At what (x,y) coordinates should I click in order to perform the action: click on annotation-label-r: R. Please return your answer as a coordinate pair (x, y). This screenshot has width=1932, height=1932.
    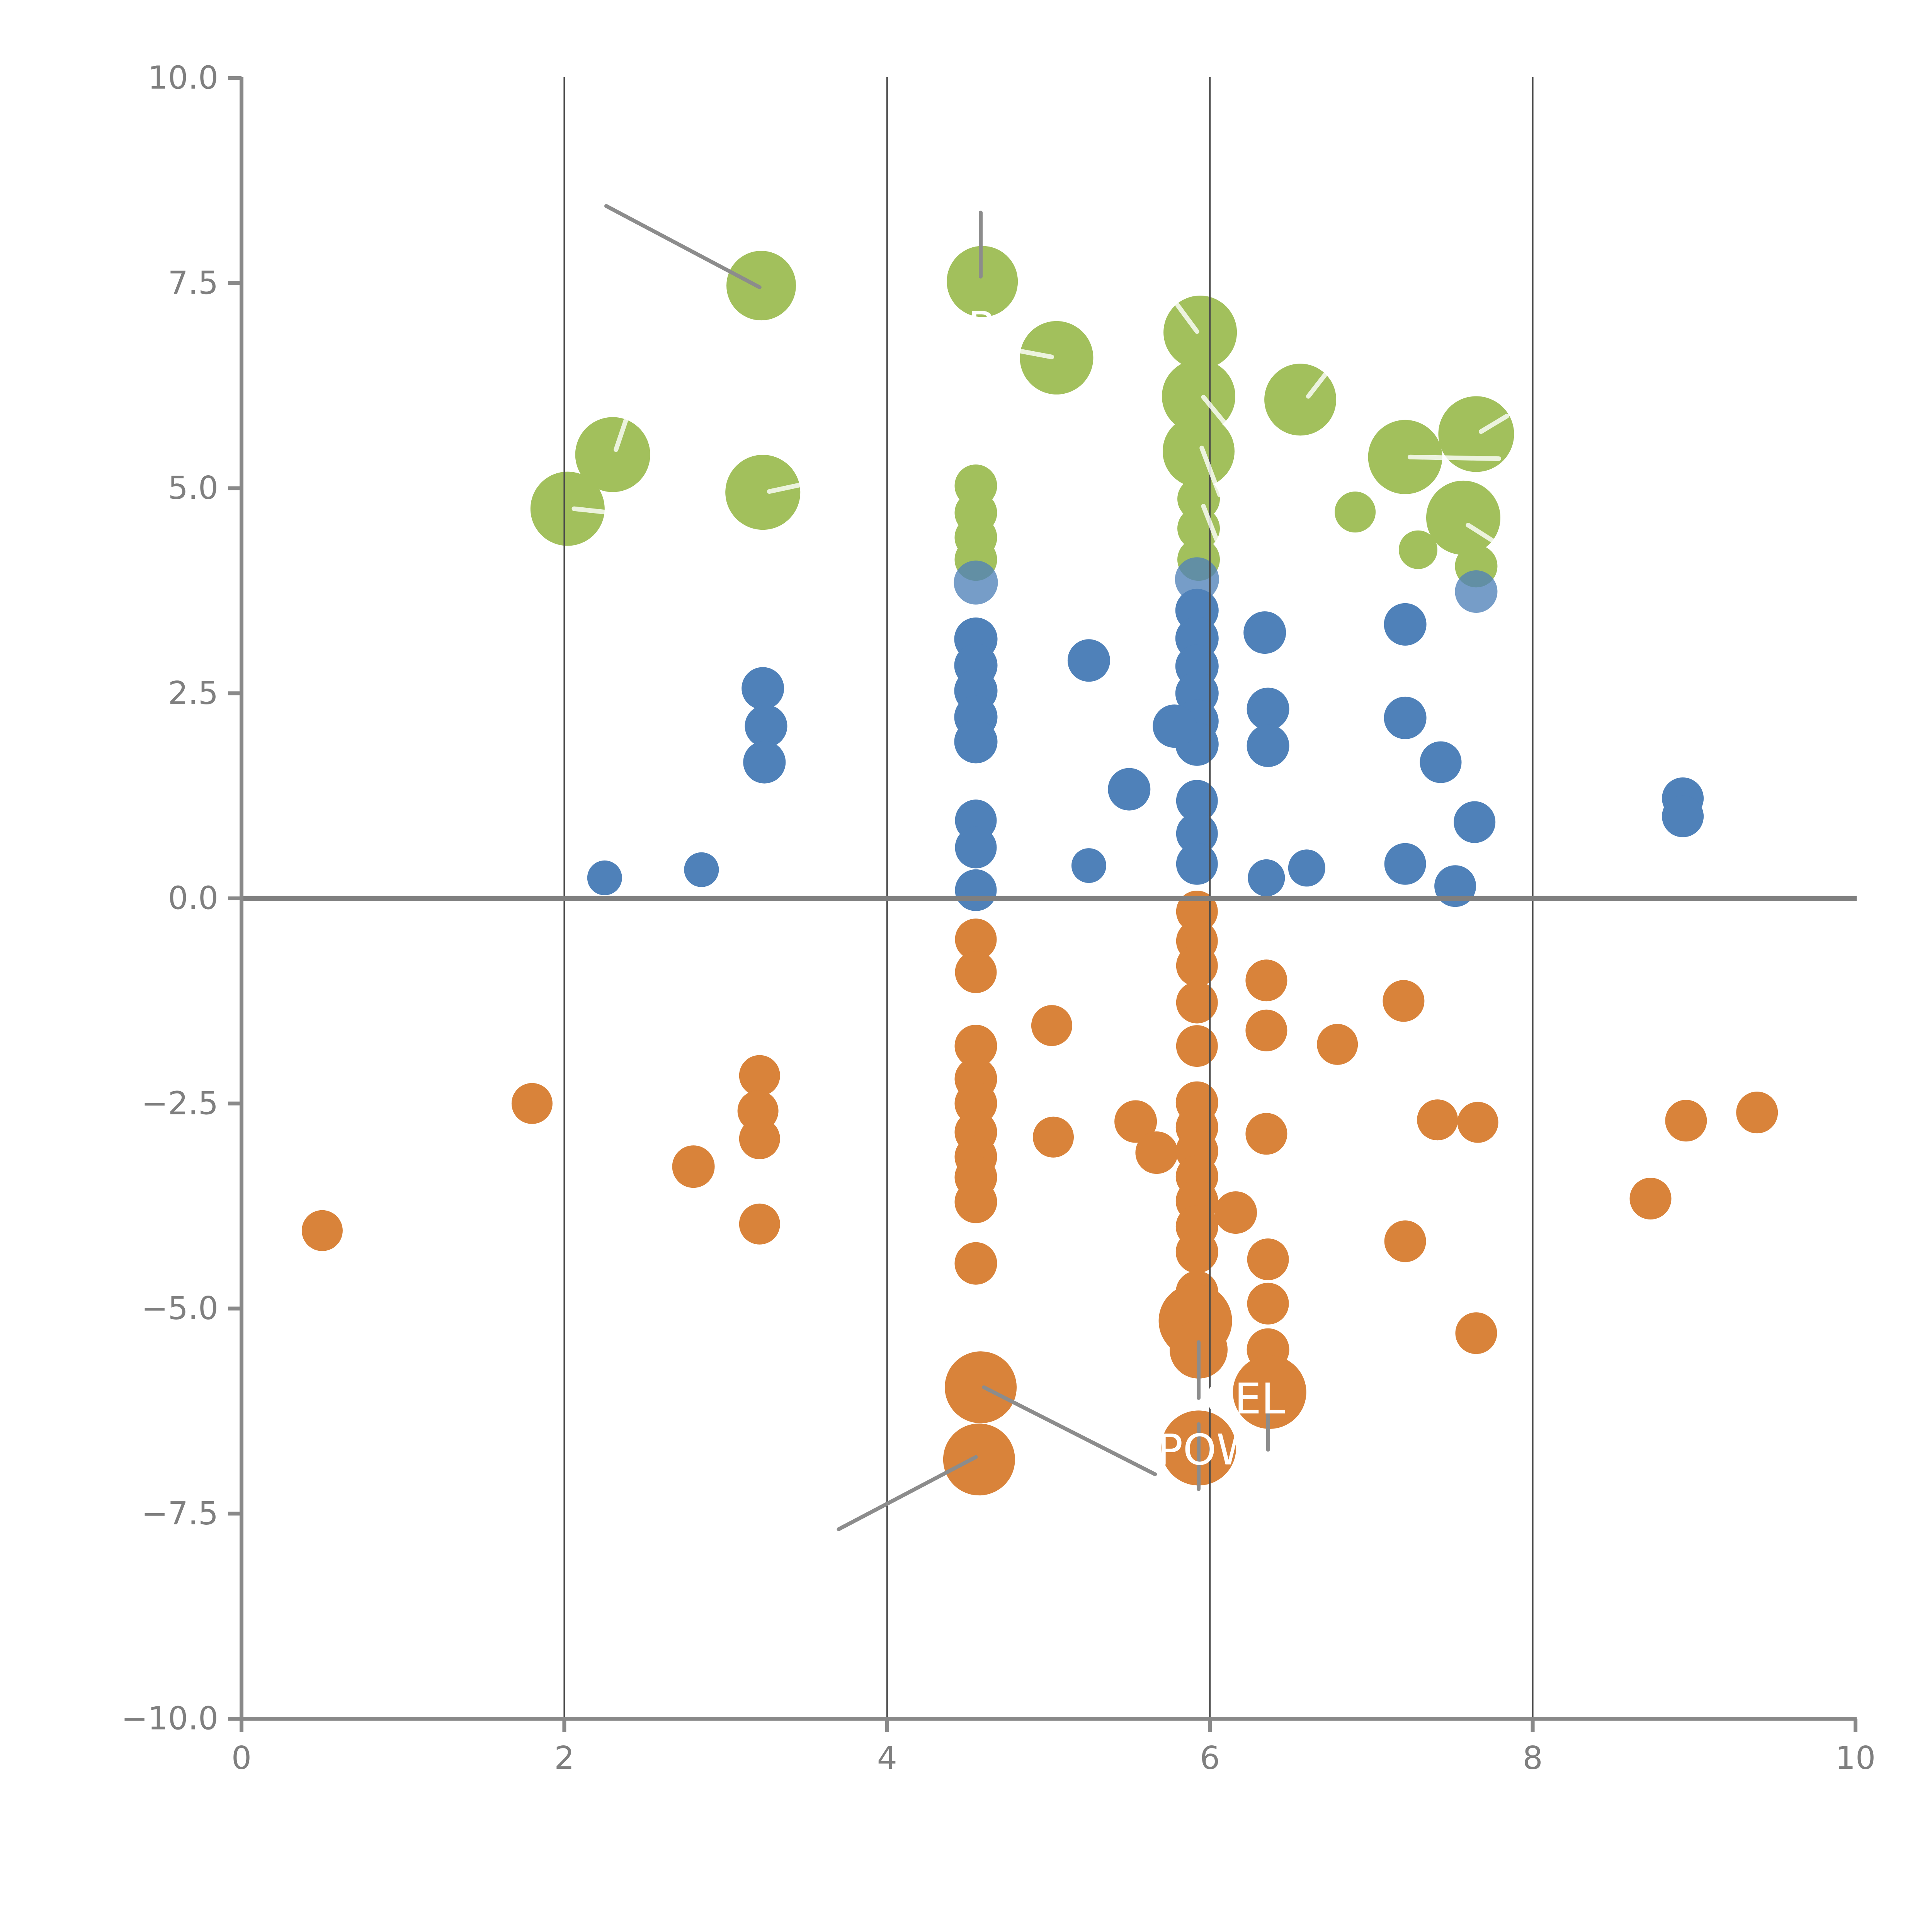
    Looking at the image, I should click on (983, 328).